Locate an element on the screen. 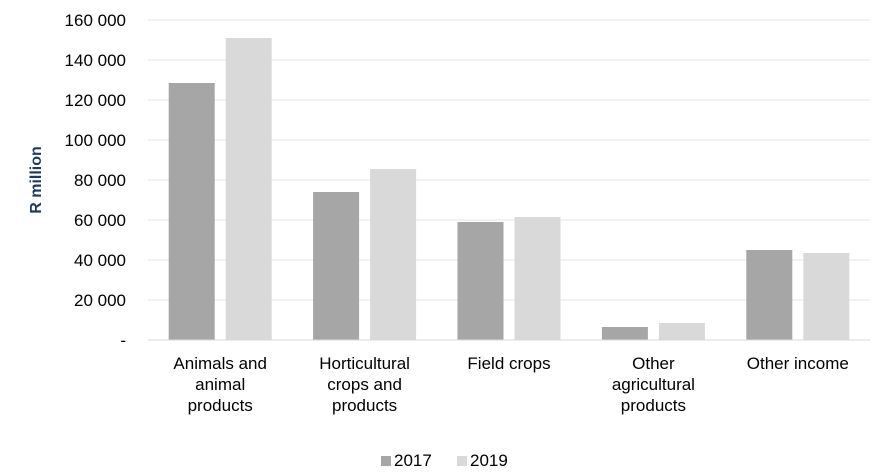 The width and height of the screenshot is (879, 472). x-category-label: Animals and animal products is located at coordinates (220, 384).